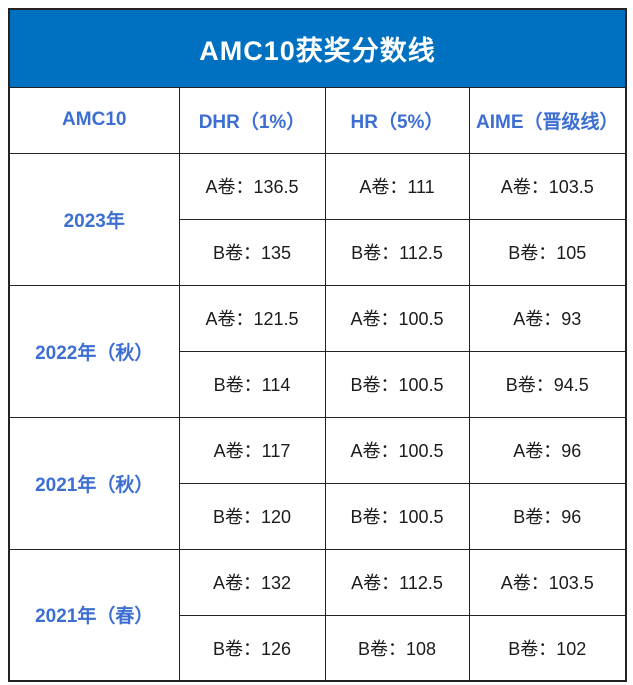  I want to click on table-title: AMC10获奖分数线, so click(317, 50).